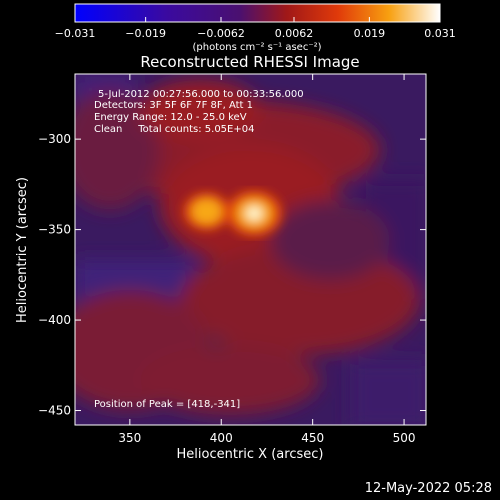 Image resolution: width=500 pixels, height=500 pixels. I want to click on source-core, so click(206, 211).